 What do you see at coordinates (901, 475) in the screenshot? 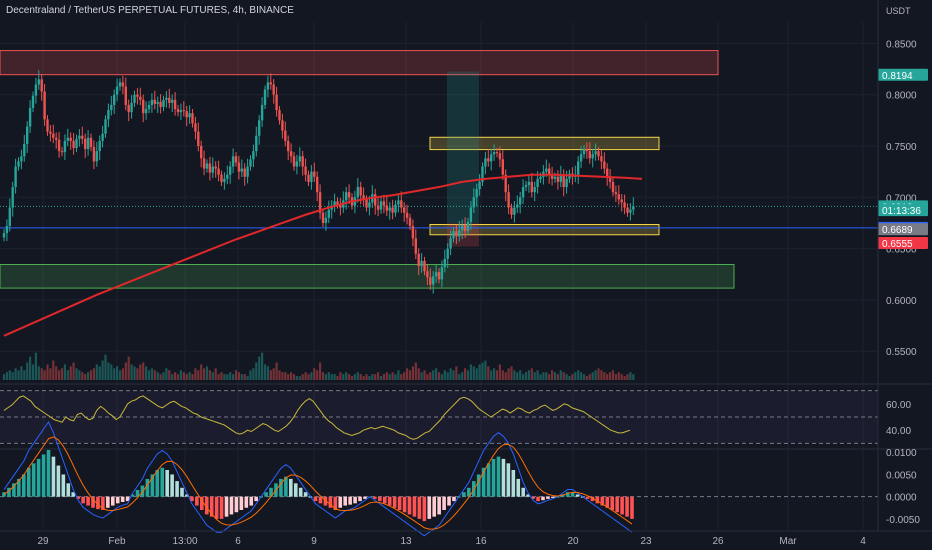
I see `macd-tick-label: 0.0050` at bounding box center [901, 475].